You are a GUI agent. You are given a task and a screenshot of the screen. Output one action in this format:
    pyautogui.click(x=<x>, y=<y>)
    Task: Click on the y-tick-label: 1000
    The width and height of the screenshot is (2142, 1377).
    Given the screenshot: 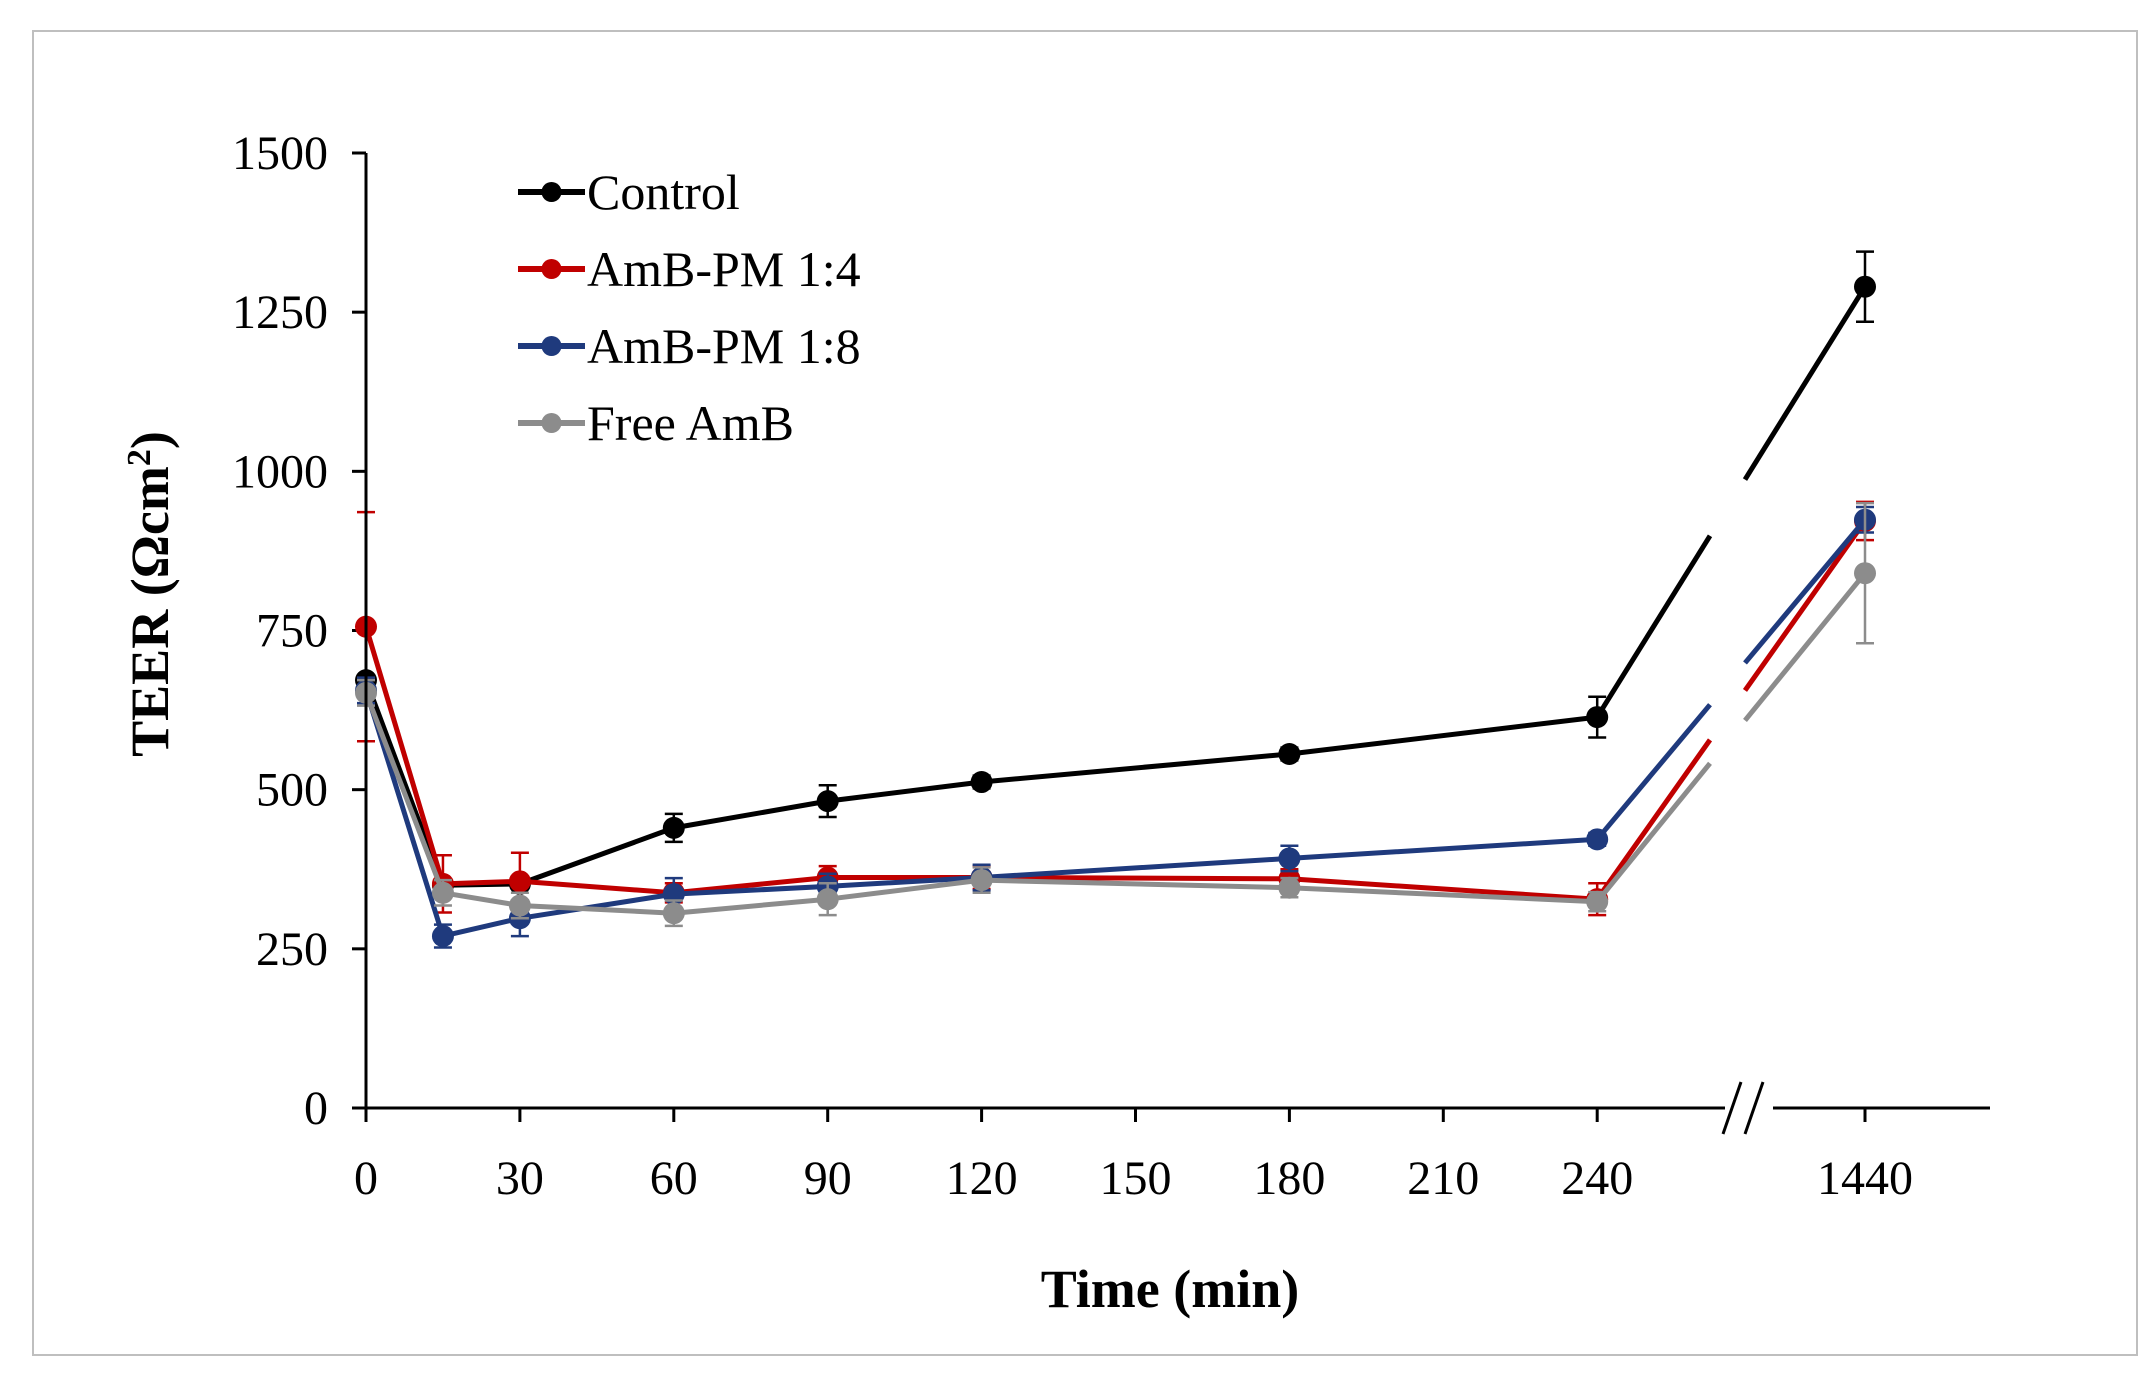 What is the action you would take?
    pyautogui.click(x=280, y=471)
    